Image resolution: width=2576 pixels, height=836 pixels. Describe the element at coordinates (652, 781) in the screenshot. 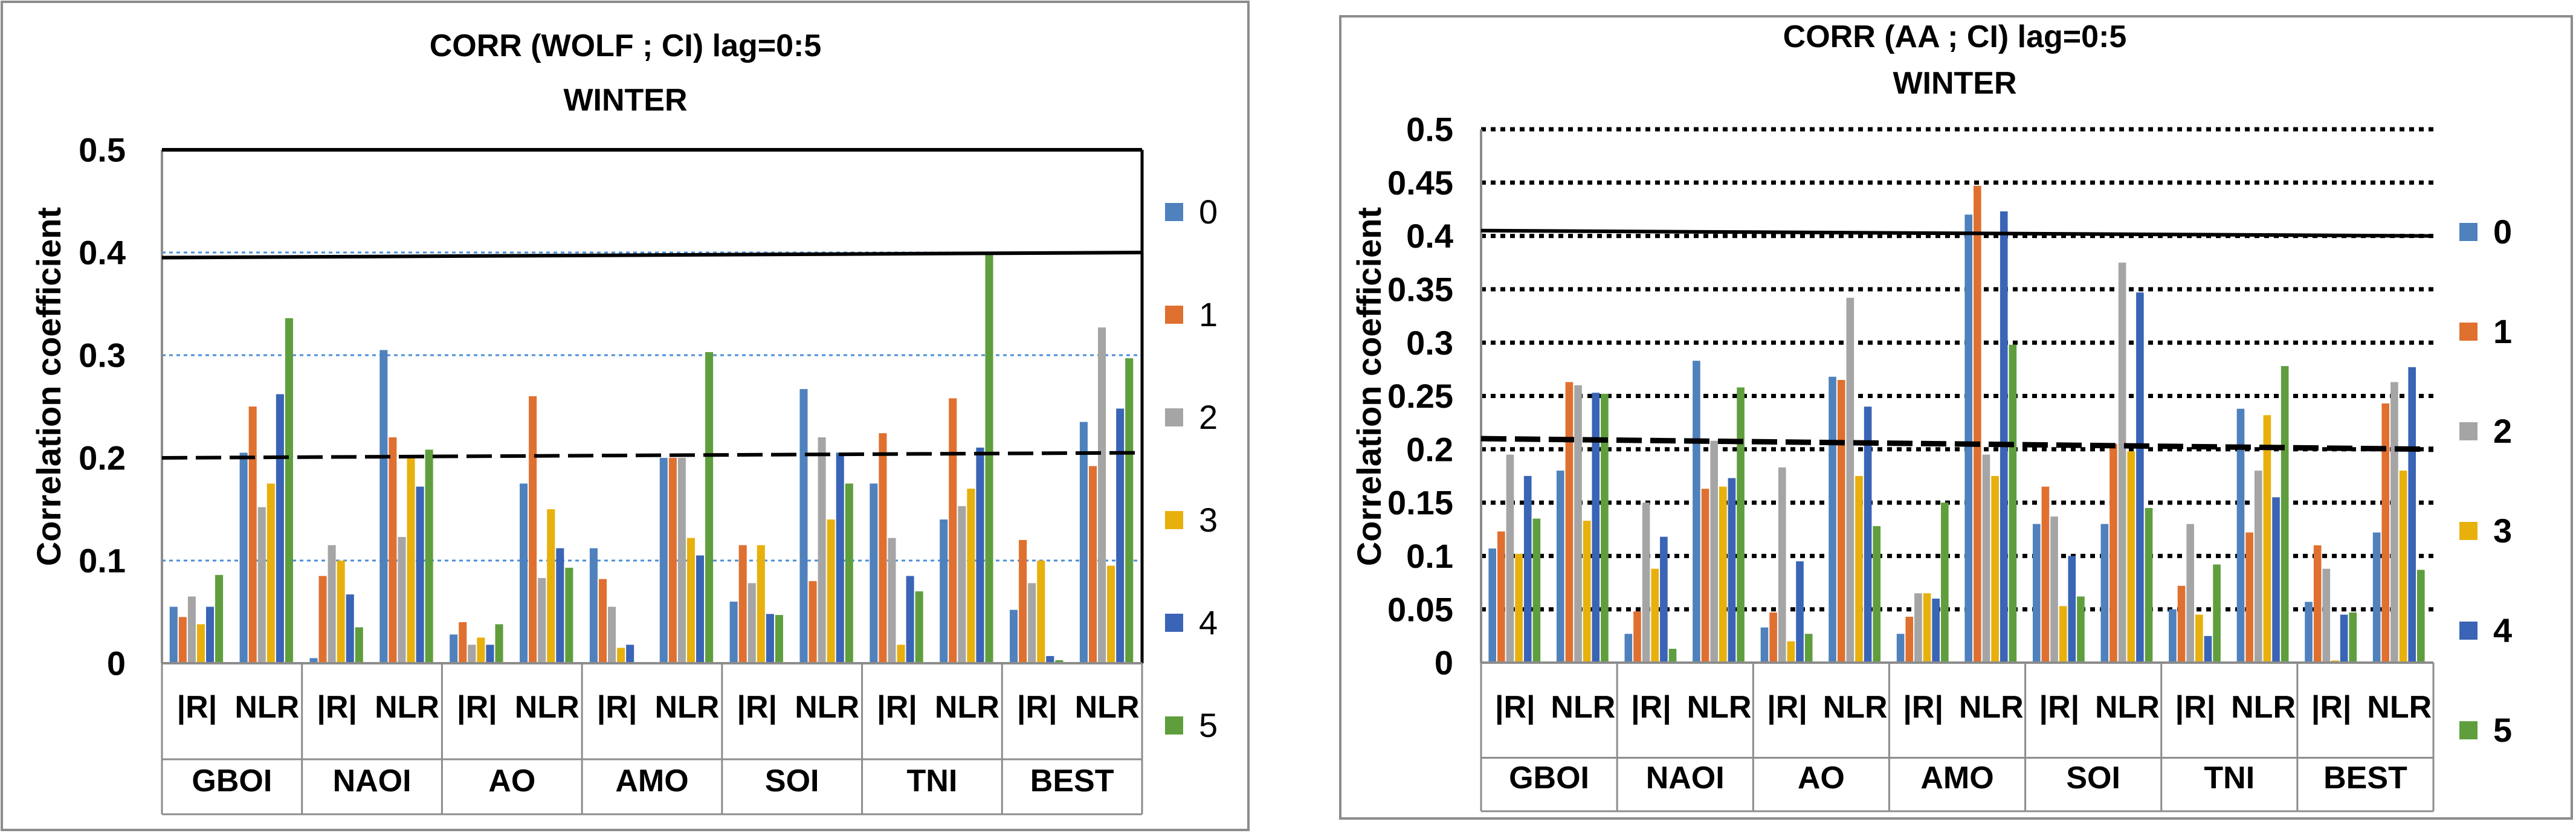

I see `x-group-label: AMO` at that location.